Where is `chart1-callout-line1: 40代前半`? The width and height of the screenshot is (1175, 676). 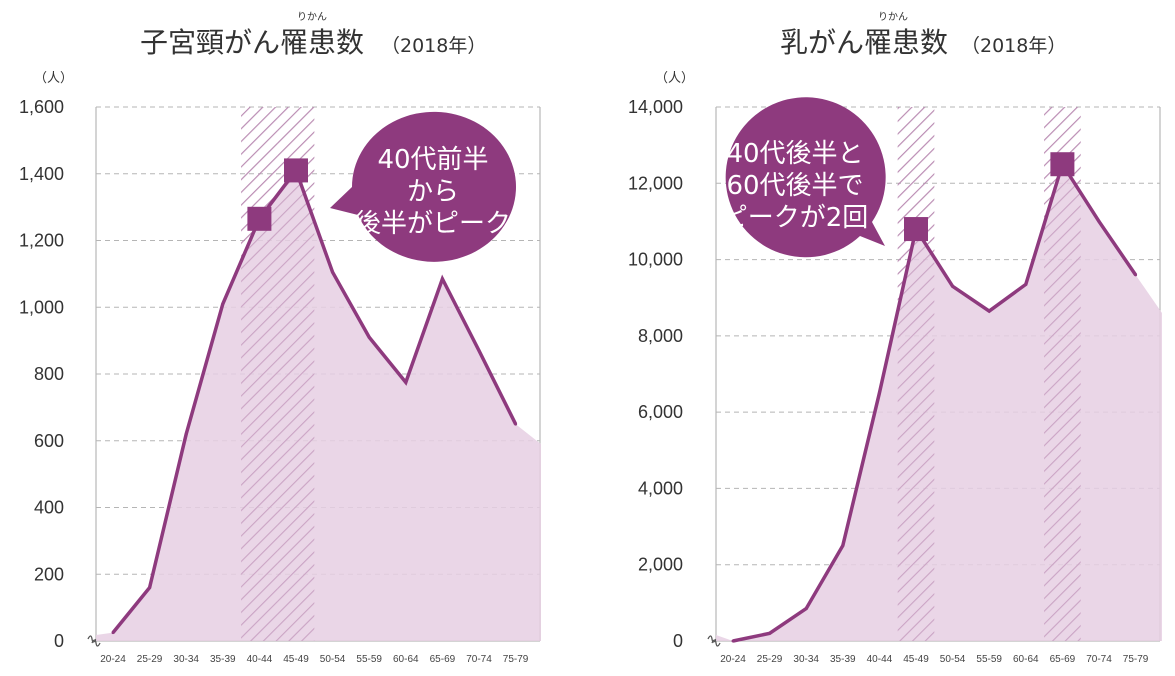 chart1-callout-line1: 40代前半 is located at coordinates (432, 160).